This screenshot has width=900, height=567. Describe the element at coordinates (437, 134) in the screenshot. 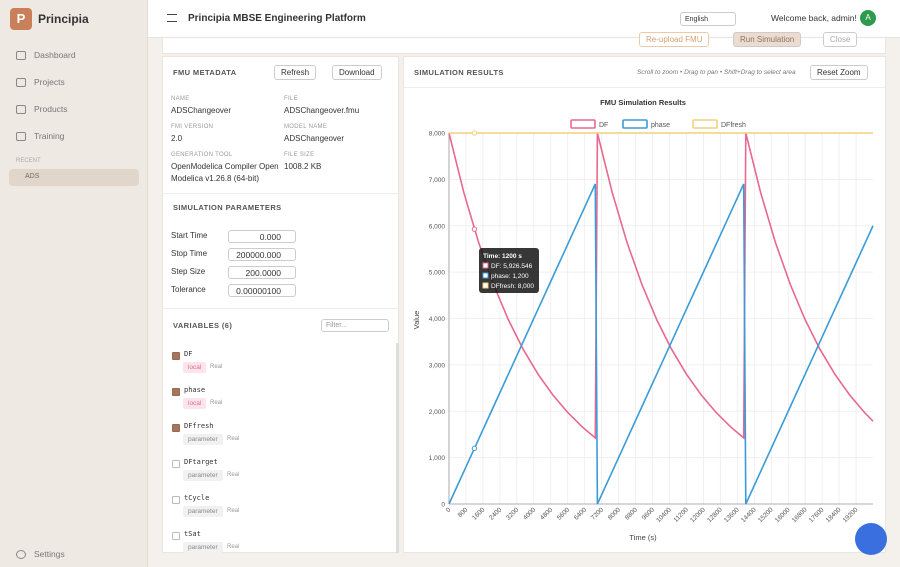

I see `y-tick-label: 8,000` at that location.